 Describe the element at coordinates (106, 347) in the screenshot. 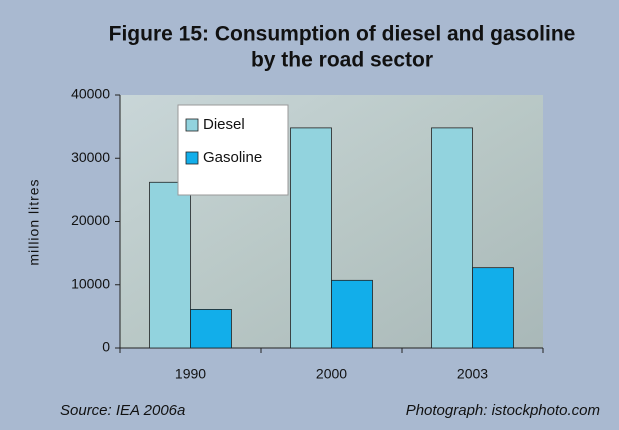

I see `y-tick-label: 0` at that location.